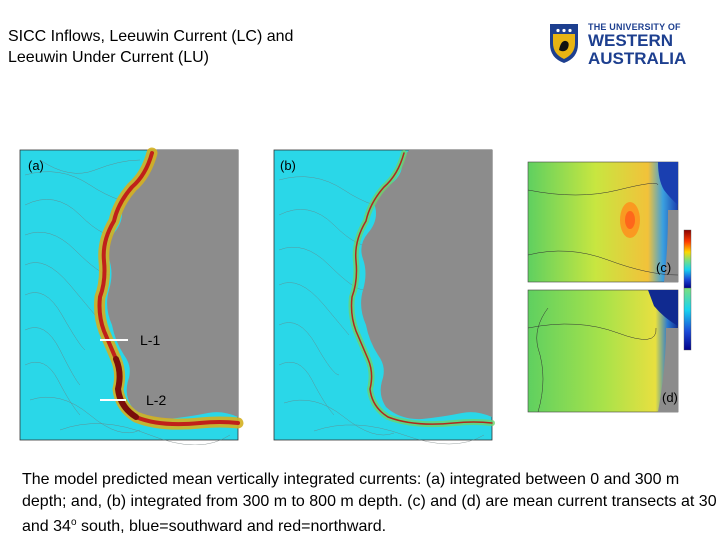 Image resolution: width=720 pixels, height=540 pixels. I want to click on logo-line-1: THE UNIVERSITY OF, so click(634, 27).